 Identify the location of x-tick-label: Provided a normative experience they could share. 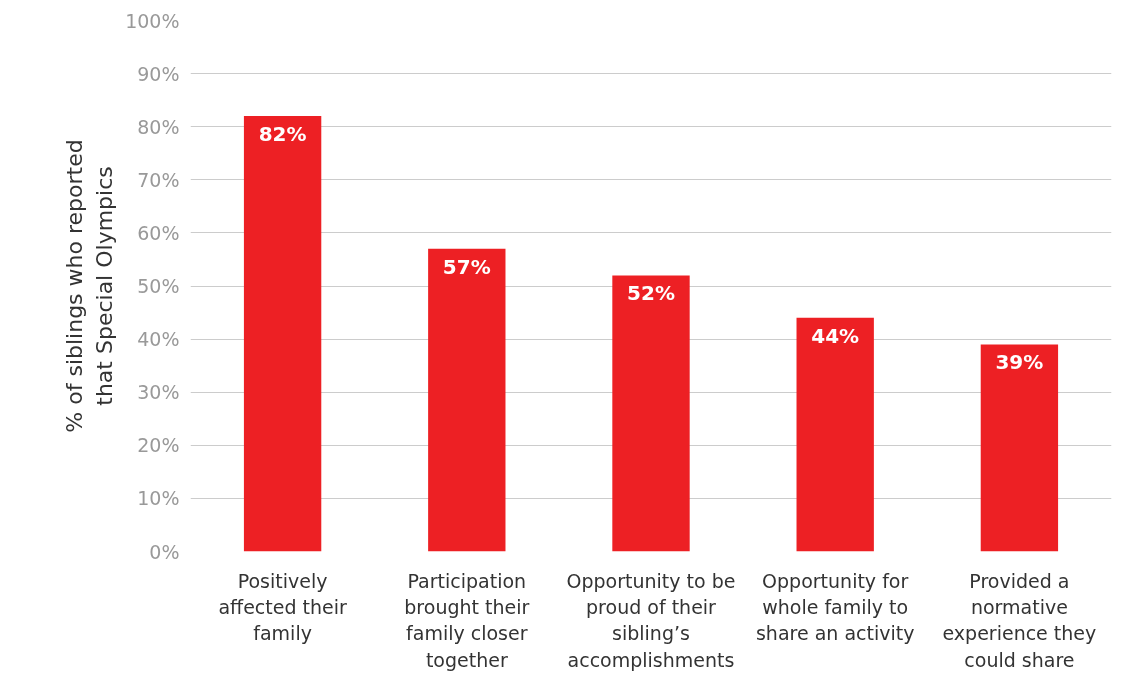
(1019, 620).